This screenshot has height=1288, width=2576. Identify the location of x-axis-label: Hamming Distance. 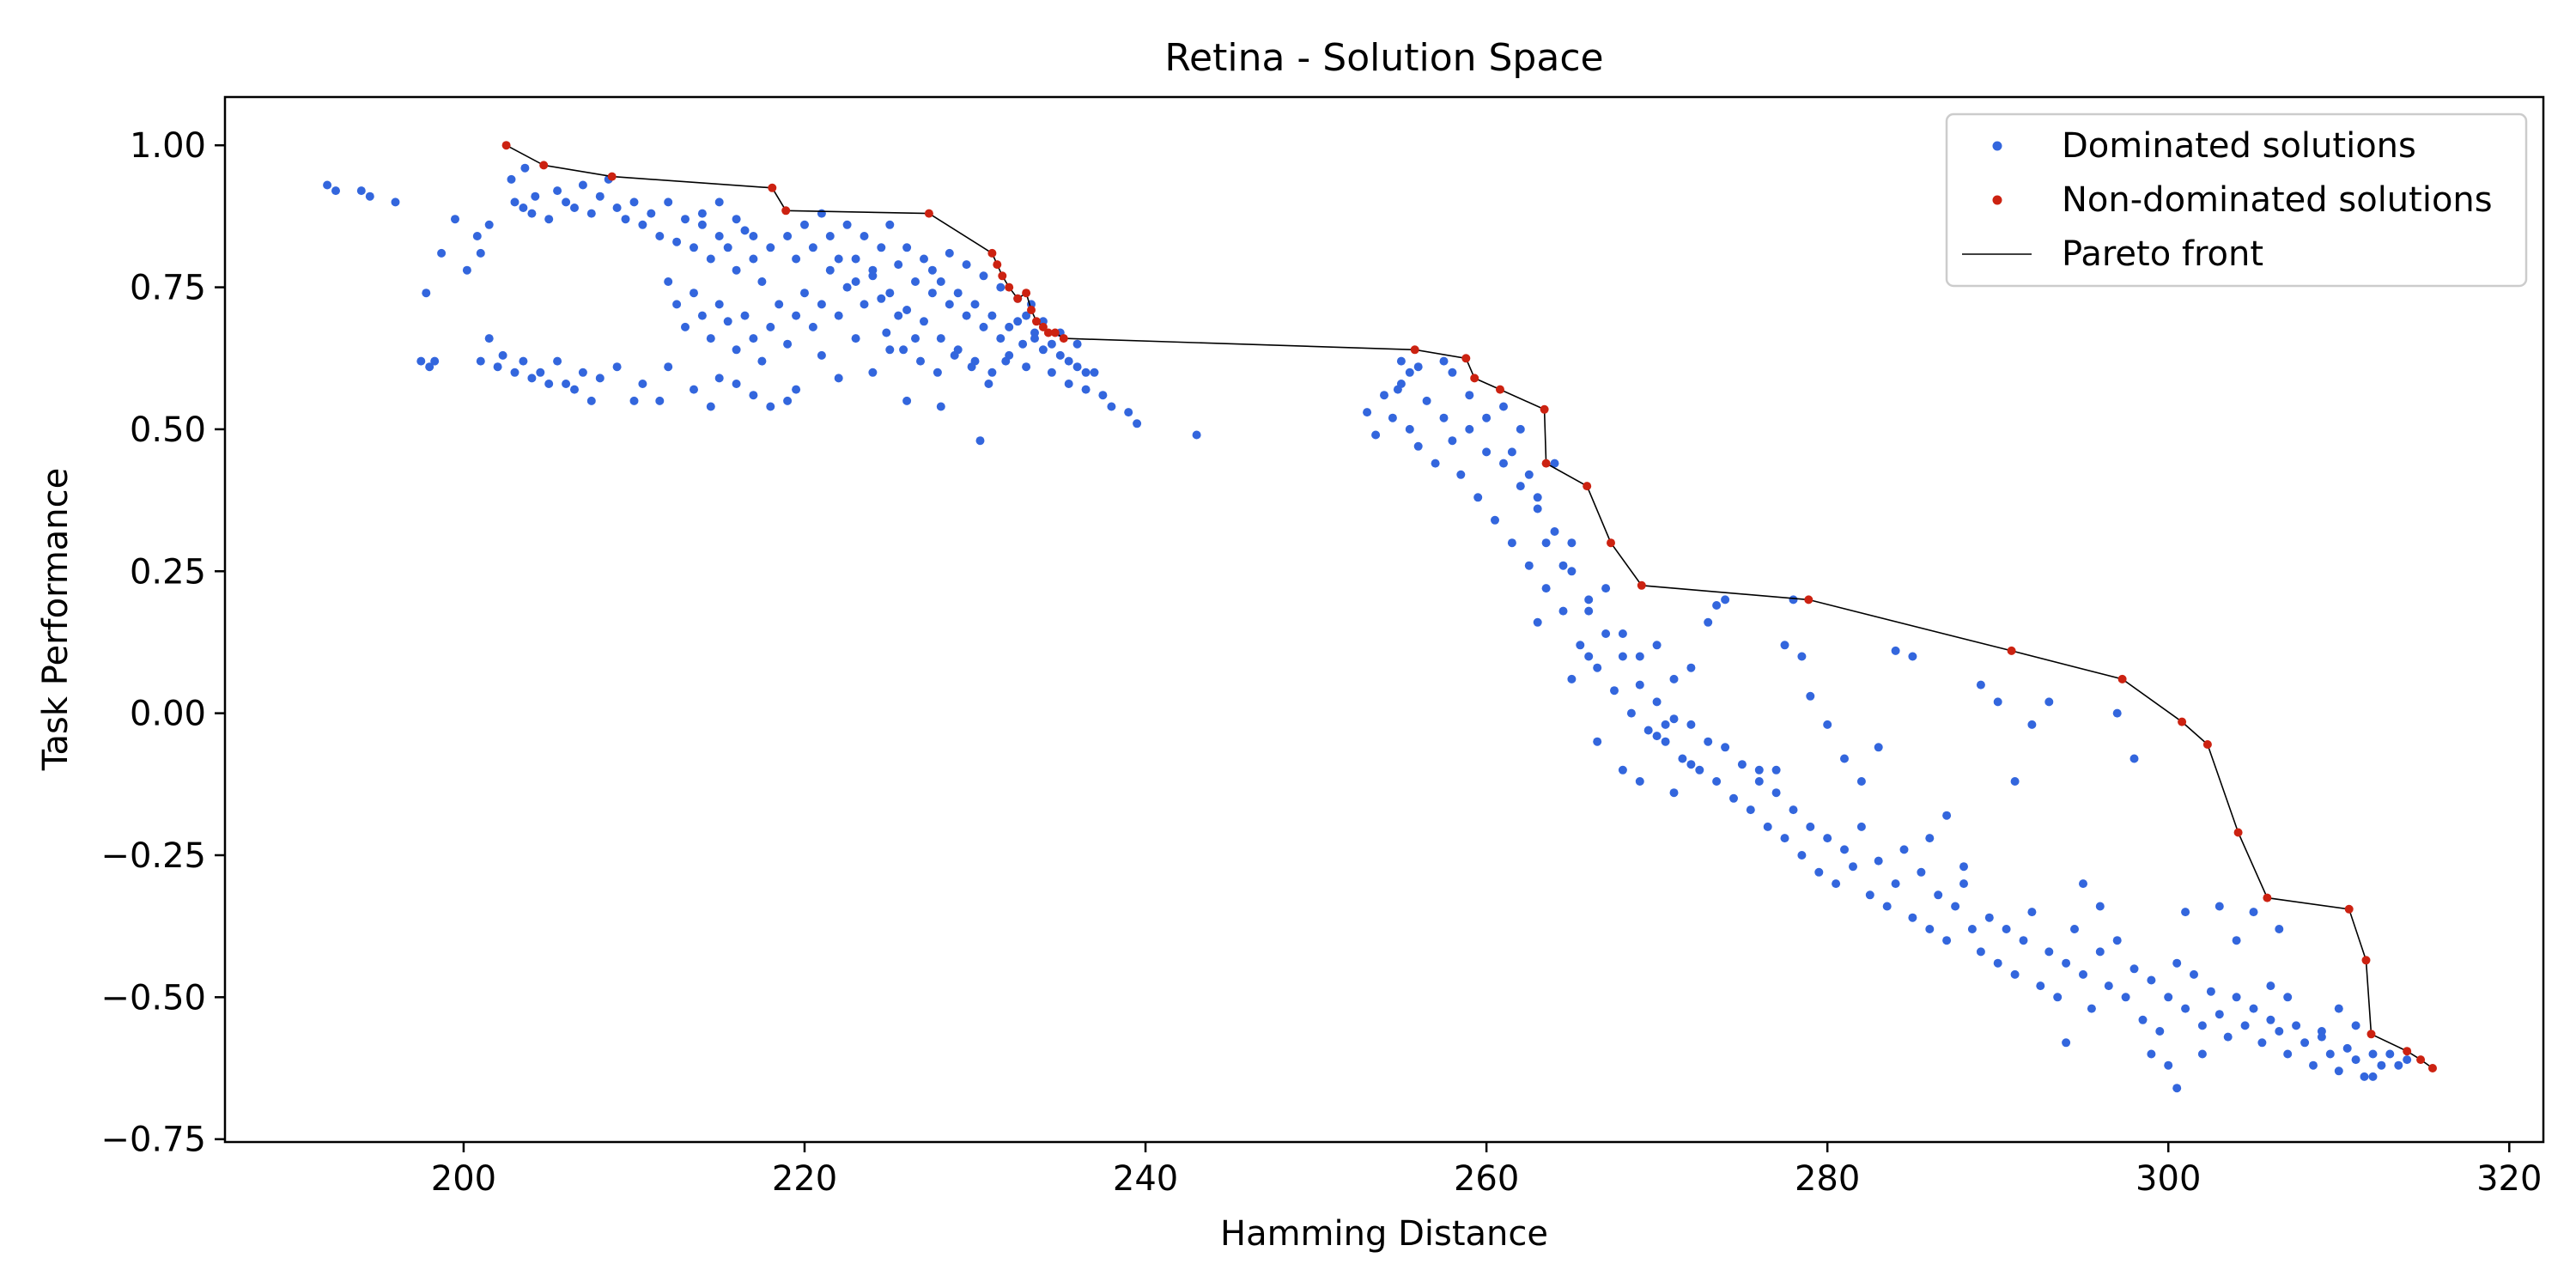
(1384, 1234).